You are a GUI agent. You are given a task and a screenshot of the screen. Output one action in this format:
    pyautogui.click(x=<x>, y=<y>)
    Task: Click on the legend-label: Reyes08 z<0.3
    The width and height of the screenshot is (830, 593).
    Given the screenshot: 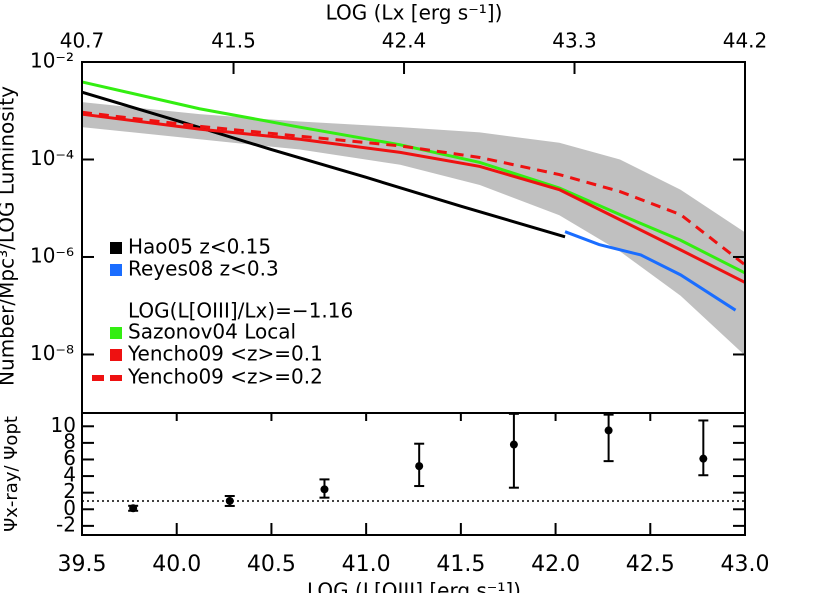 What is the action you would take?
    pyautogui.click(x=203, y=269)
    